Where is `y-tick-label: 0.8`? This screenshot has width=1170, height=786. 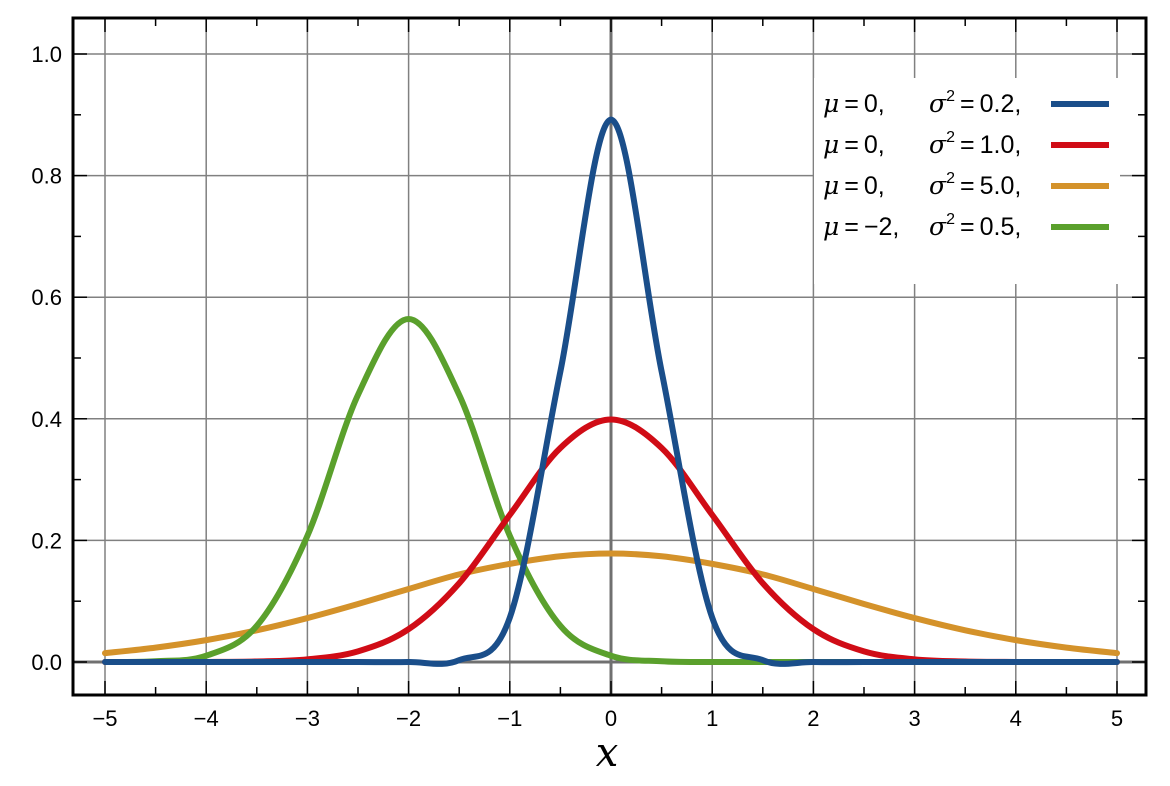
y-tick-label: 0.8 is located at coordinates (46, 176).